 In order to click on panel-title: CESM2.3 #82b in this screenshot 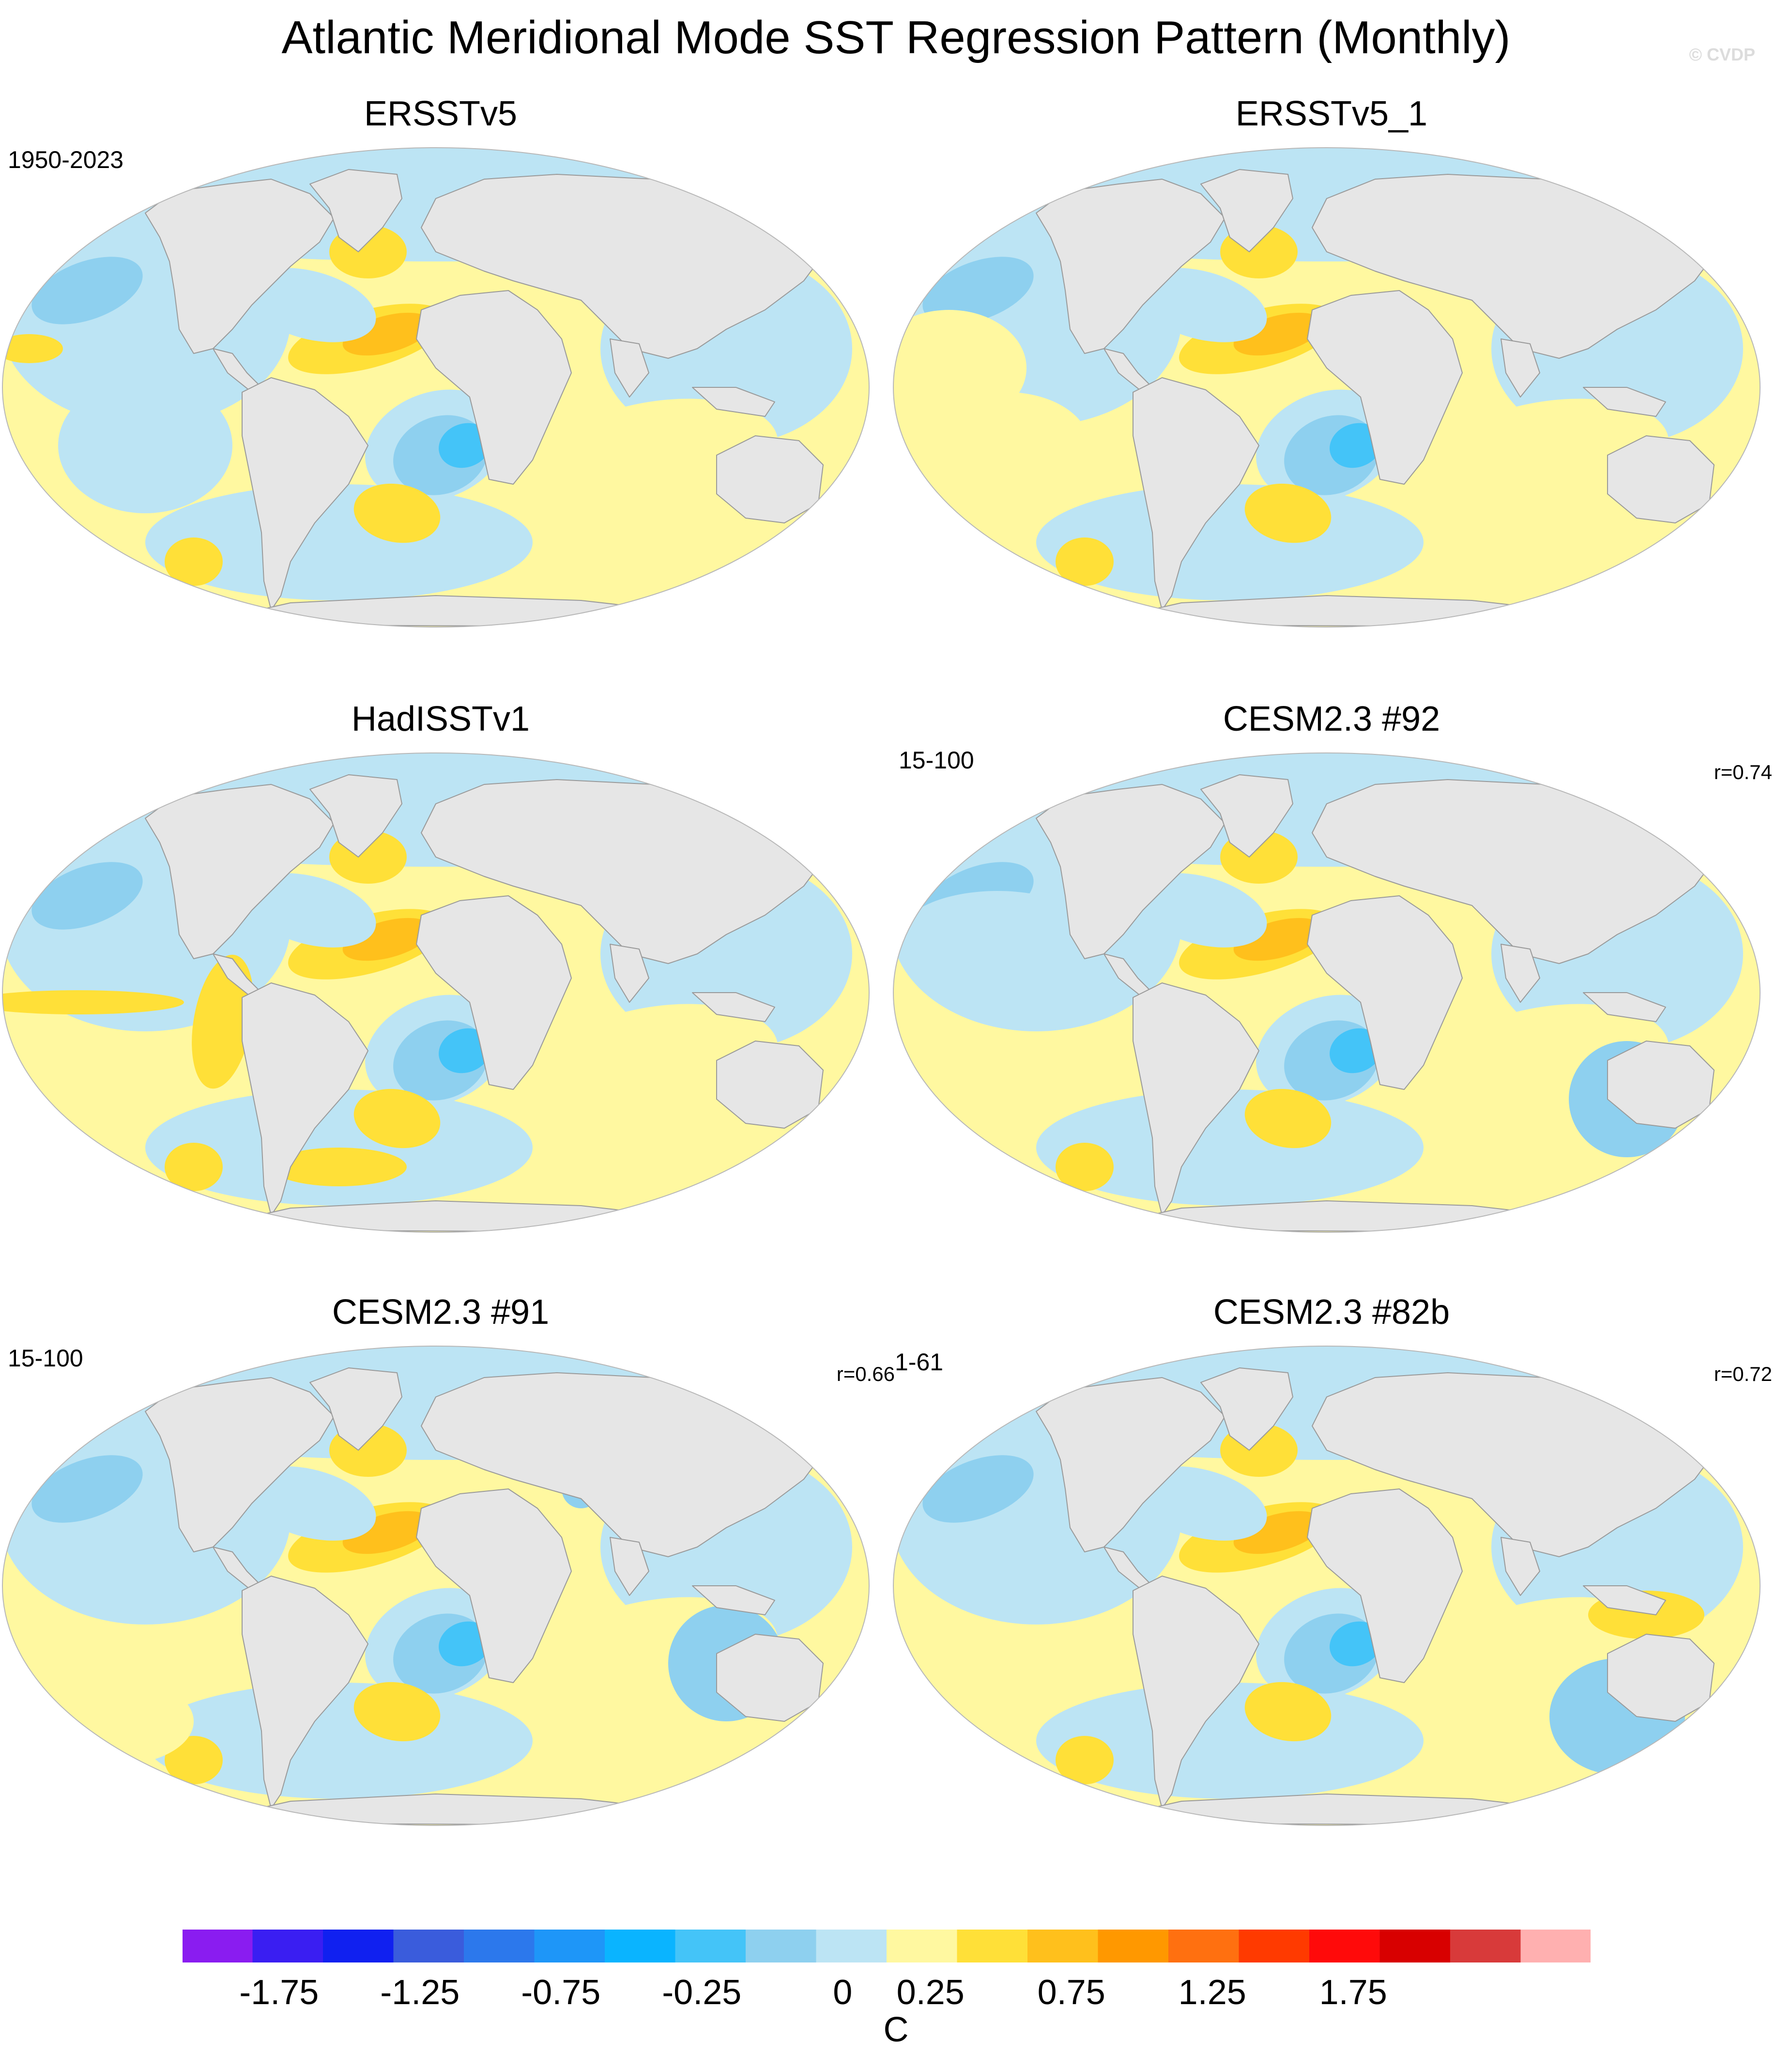, I will do `click(1331, 1312)`.